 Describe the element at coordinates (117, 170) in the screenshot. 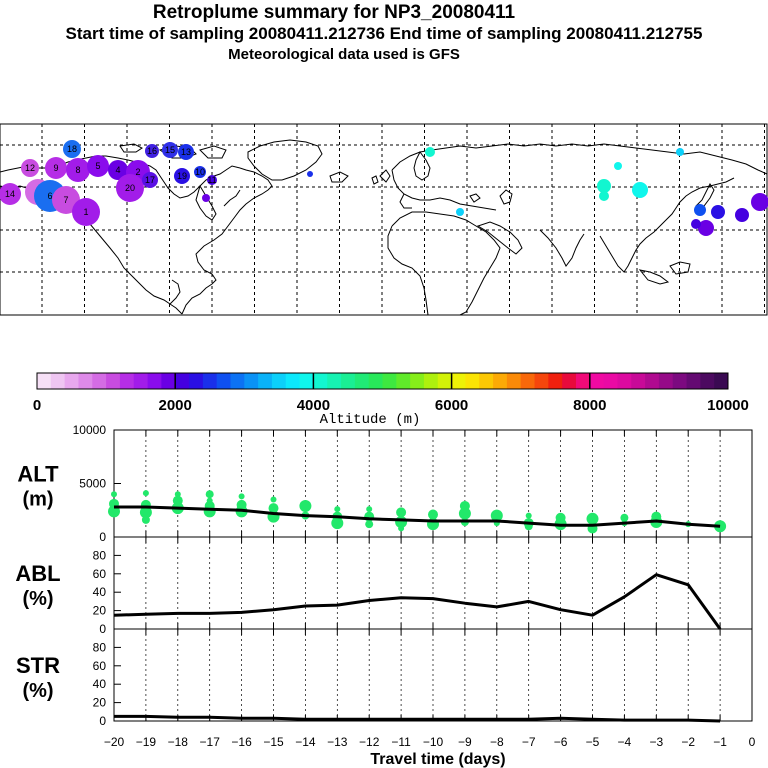

I see `plume-label: 4` at that location.